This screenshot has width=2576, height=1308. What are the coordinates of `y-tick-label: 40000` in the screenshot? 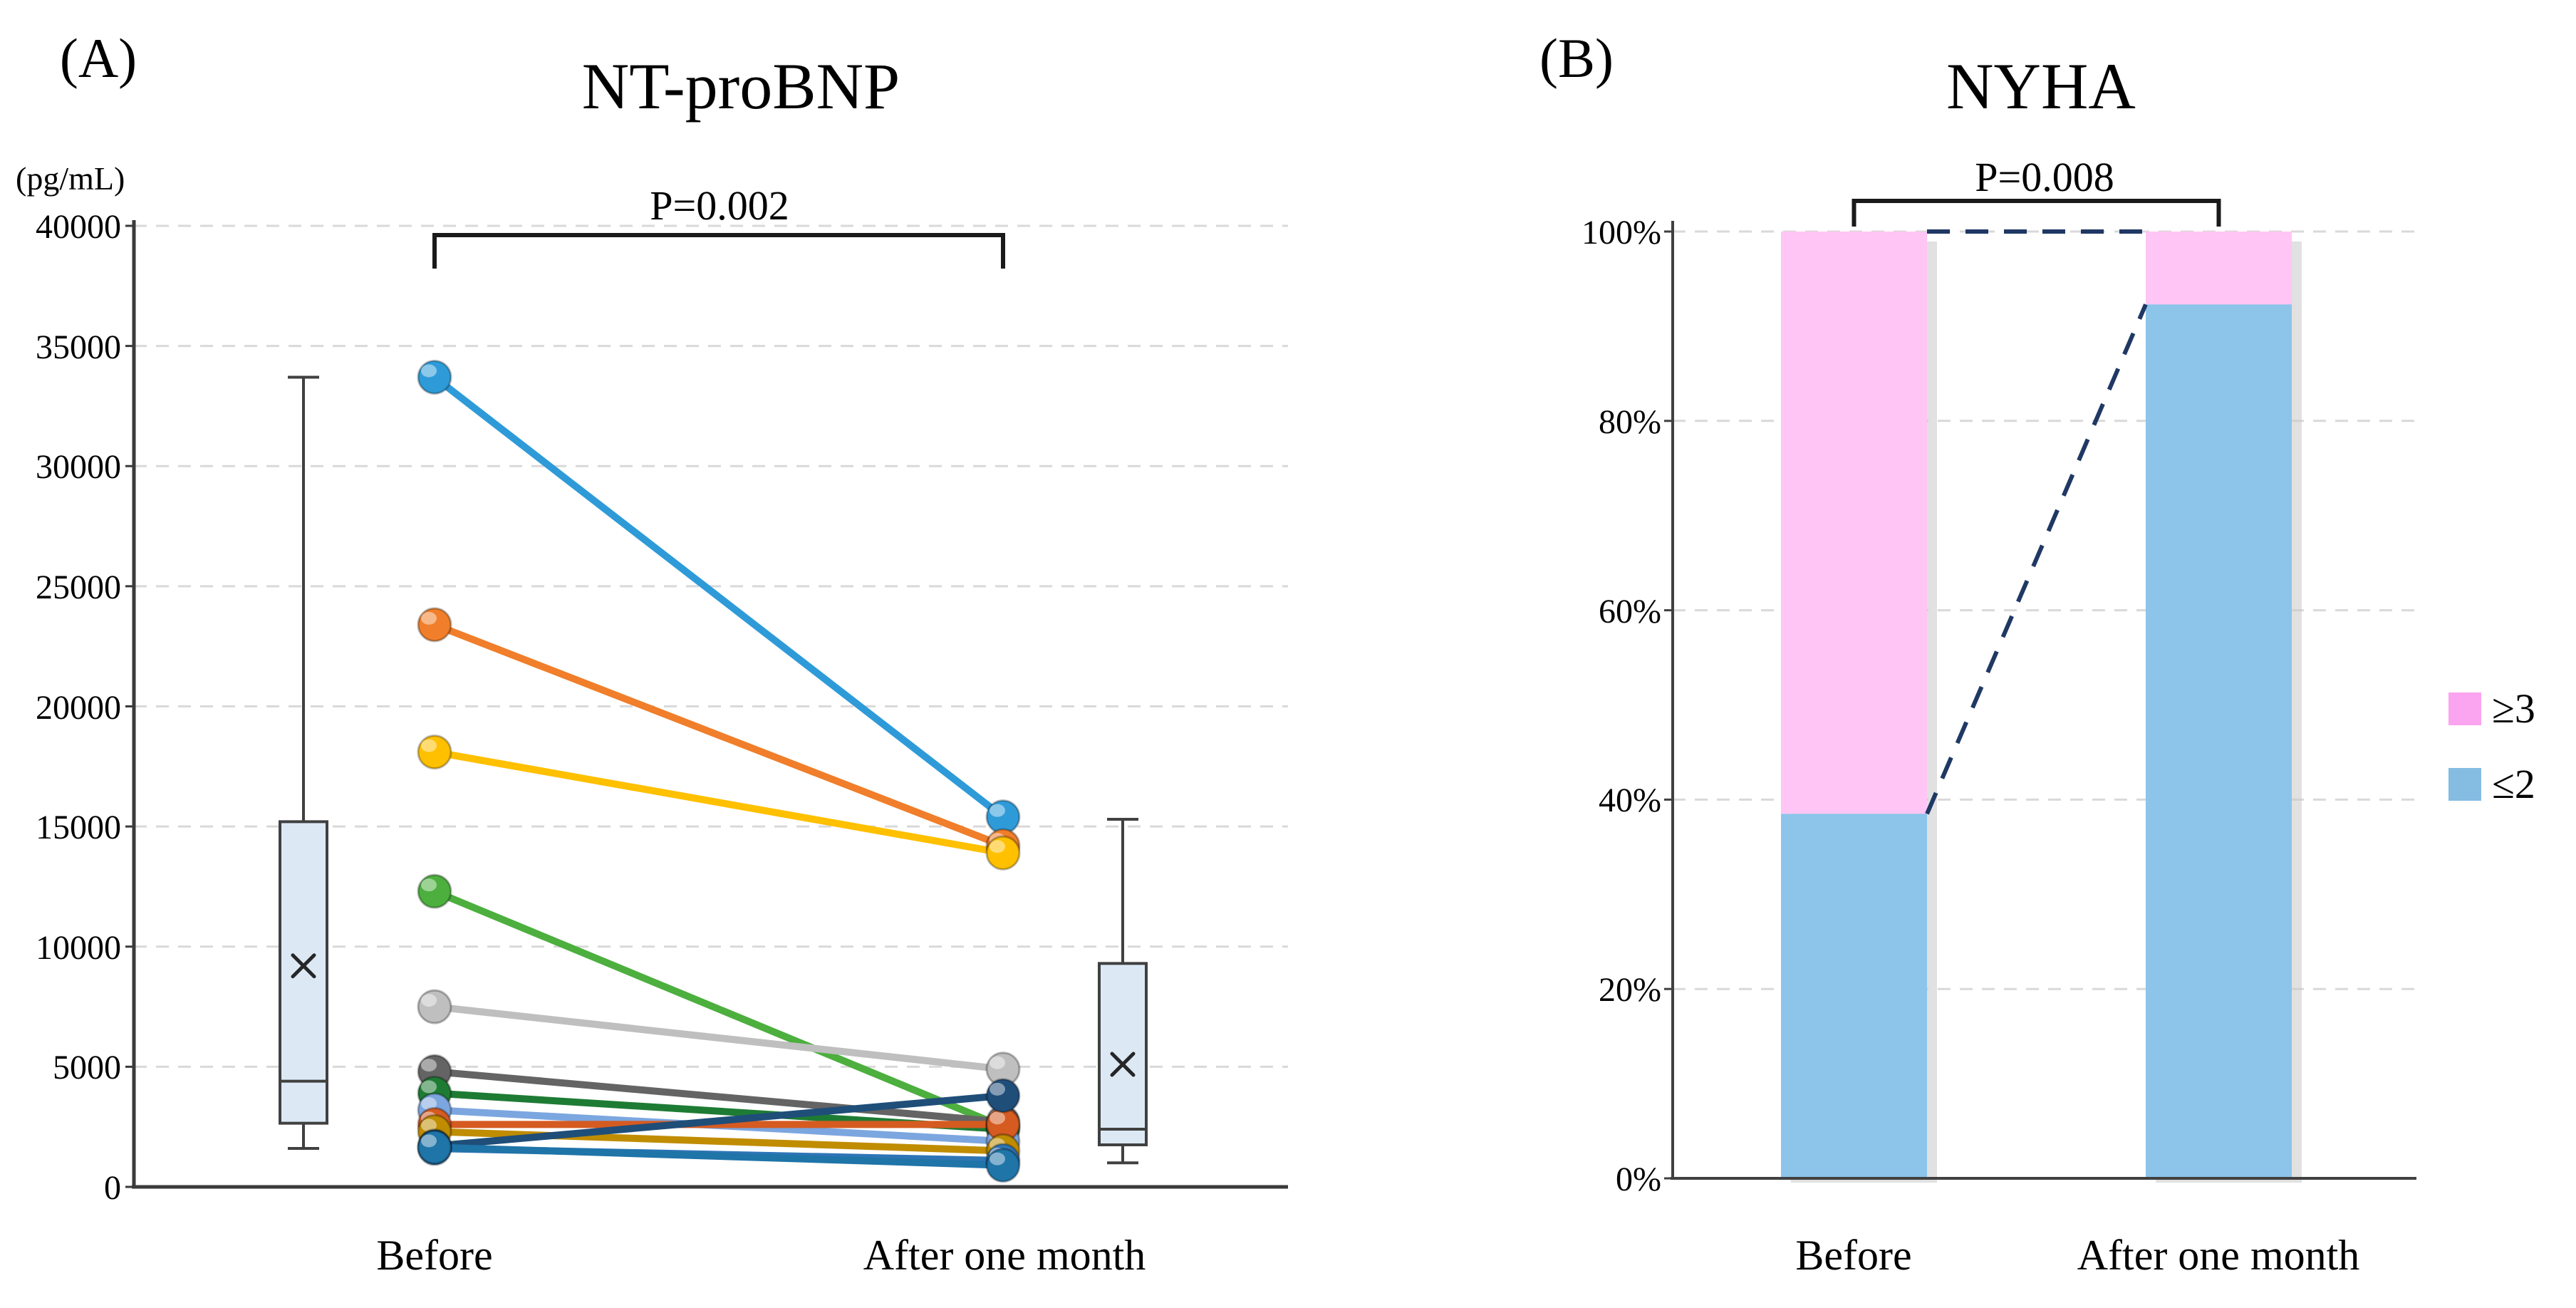 It's located at (78, 227).